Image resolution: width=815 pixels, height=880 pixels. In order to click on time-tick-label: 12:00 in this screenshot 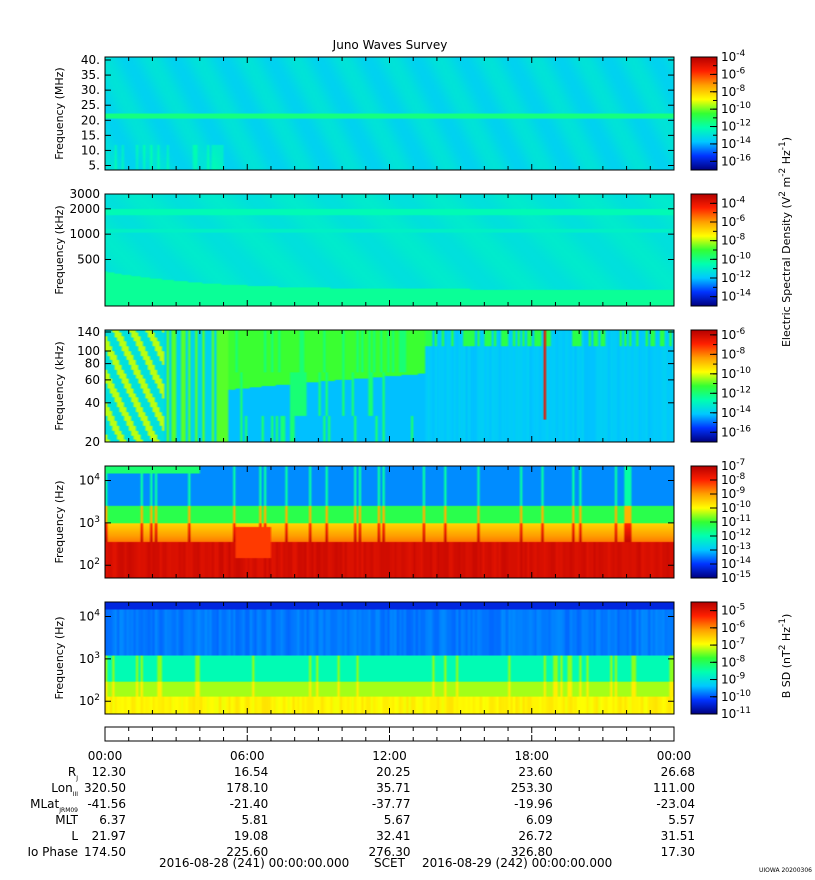, I will do `click(389, 756)`.